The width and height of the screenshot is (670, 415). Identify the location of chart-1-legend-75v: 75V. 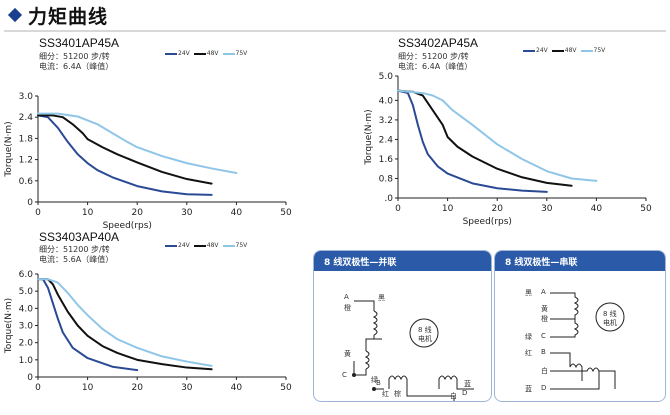
(234, 53).